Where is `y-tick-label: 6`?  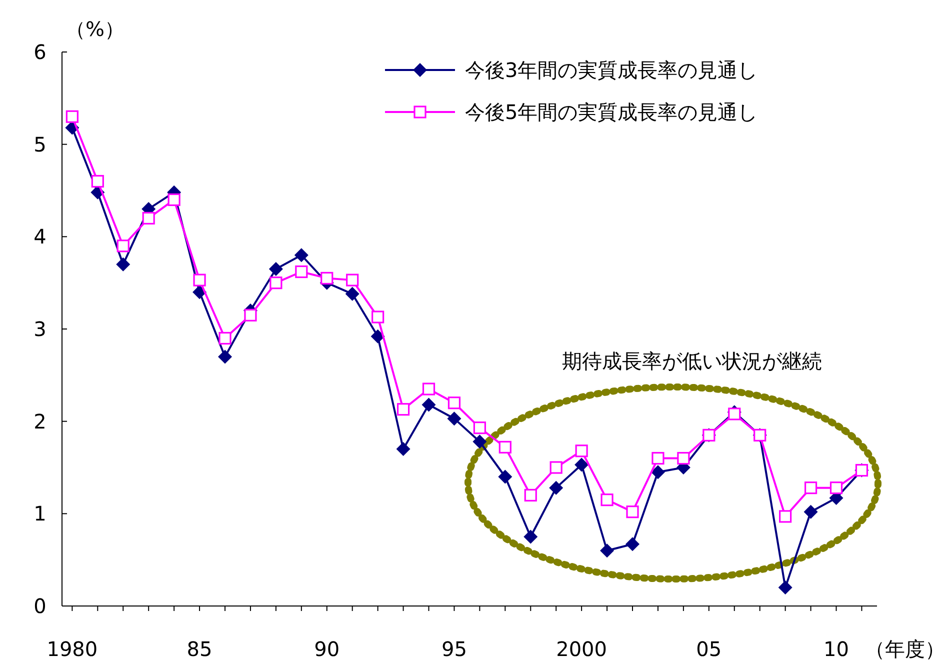
y-tick-label: 6 is located at coordinates (40, 52).